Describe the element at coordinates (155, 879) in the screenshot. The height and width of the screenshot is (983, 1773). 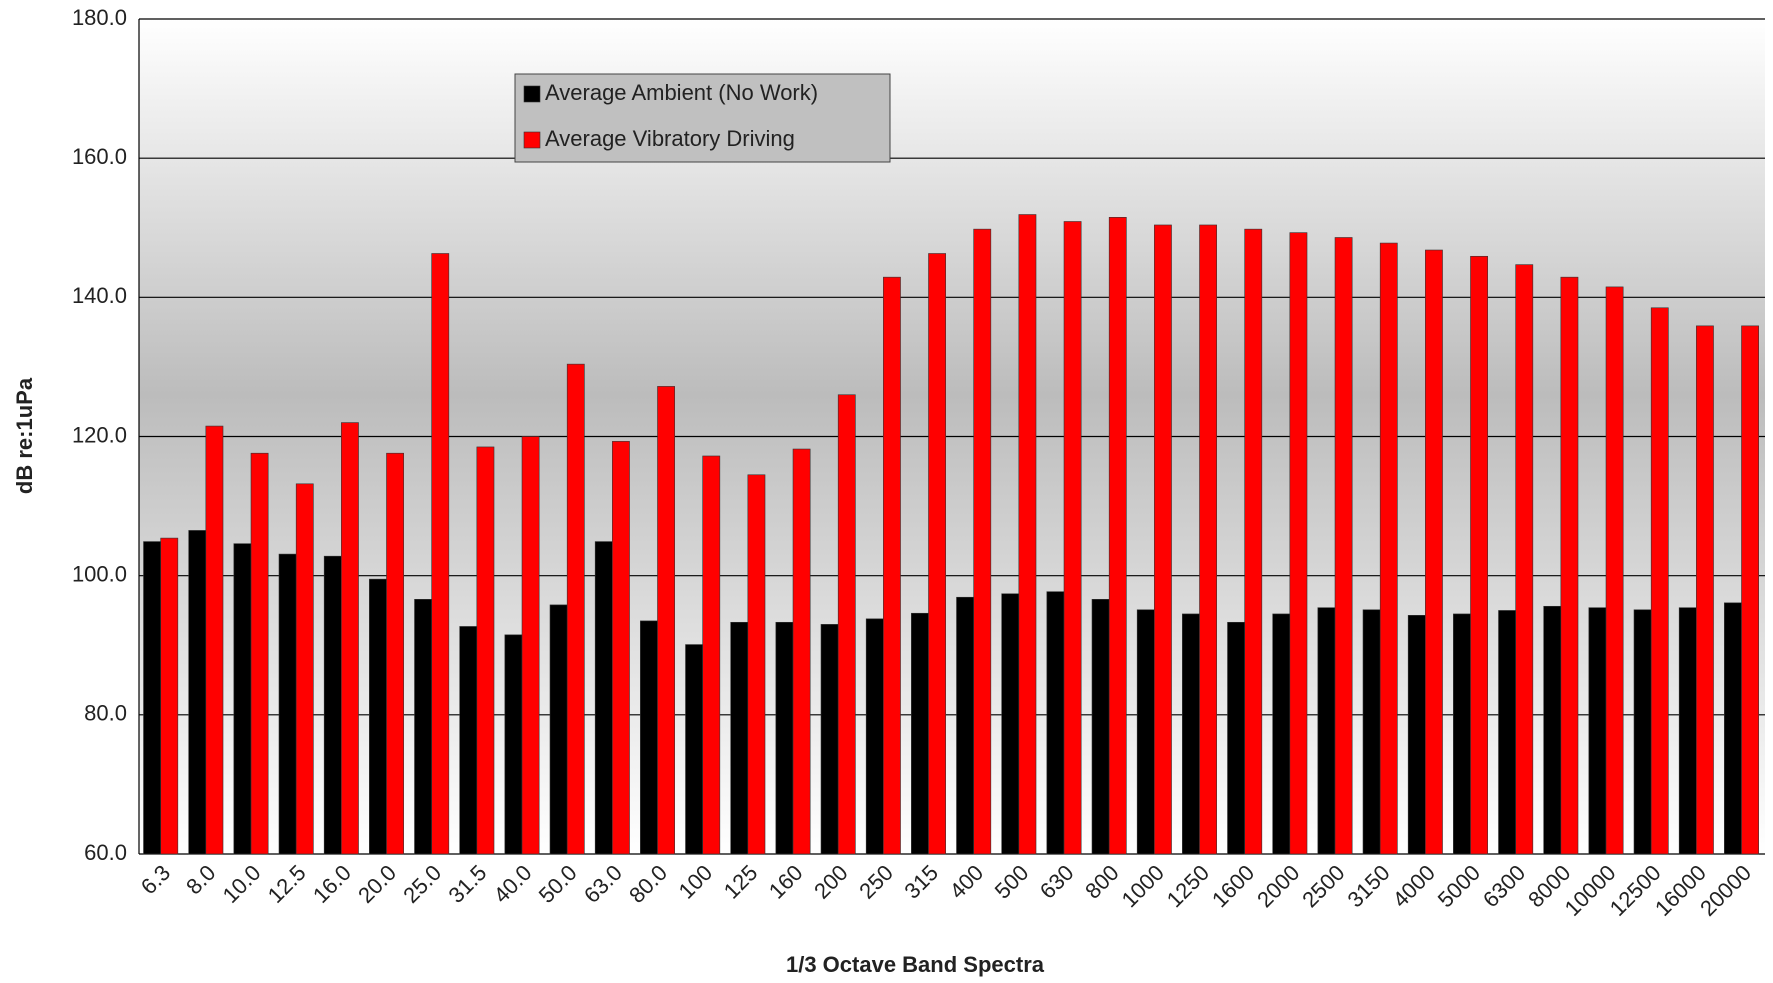
I see `x-tick-label: 6.3` at that location.